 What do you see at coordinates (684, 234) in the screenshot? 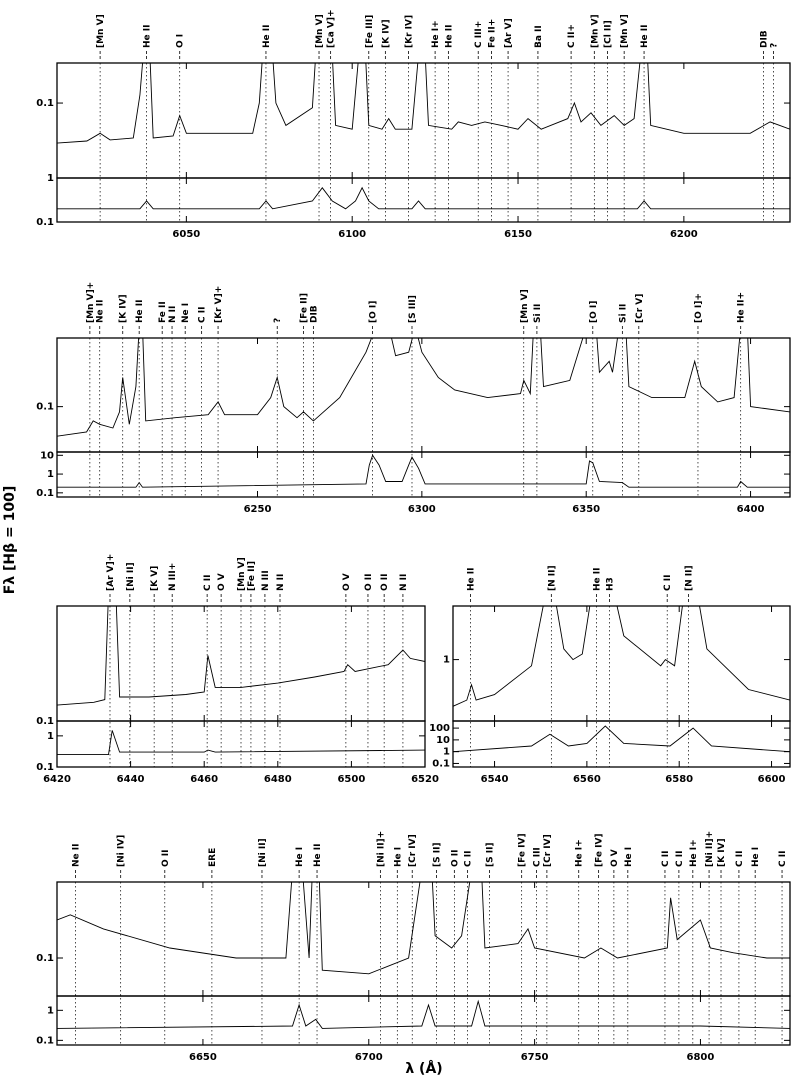
I see `x-tick-label: 6200` at bounding box center [684, 234].